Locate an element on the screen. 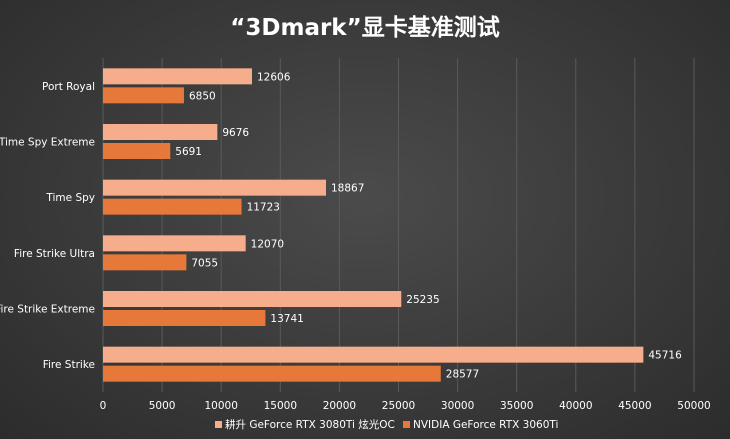 The height and width of the screenshot is (439, 730). x-tick-label: 35000 is located at coordinates (516, 406).